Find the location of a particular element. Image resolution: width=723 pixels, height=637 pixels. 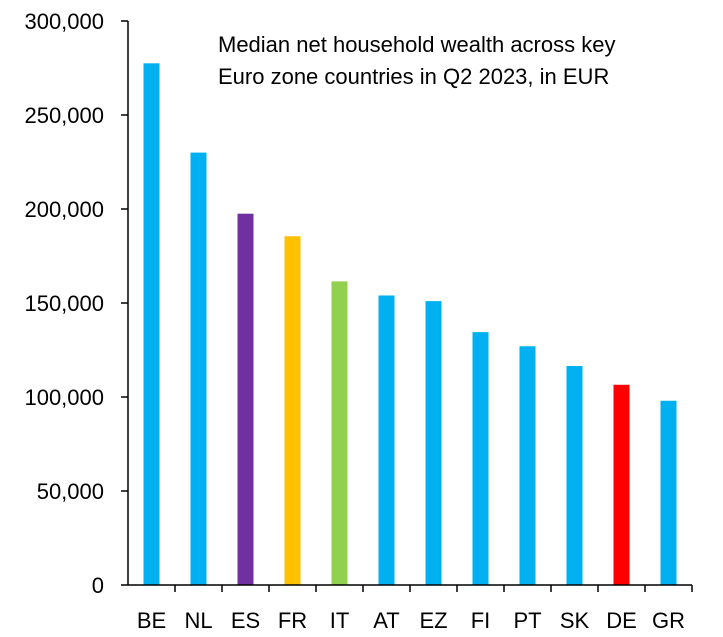

x-category-label-fi: FI is located at coordinates (481, 620).